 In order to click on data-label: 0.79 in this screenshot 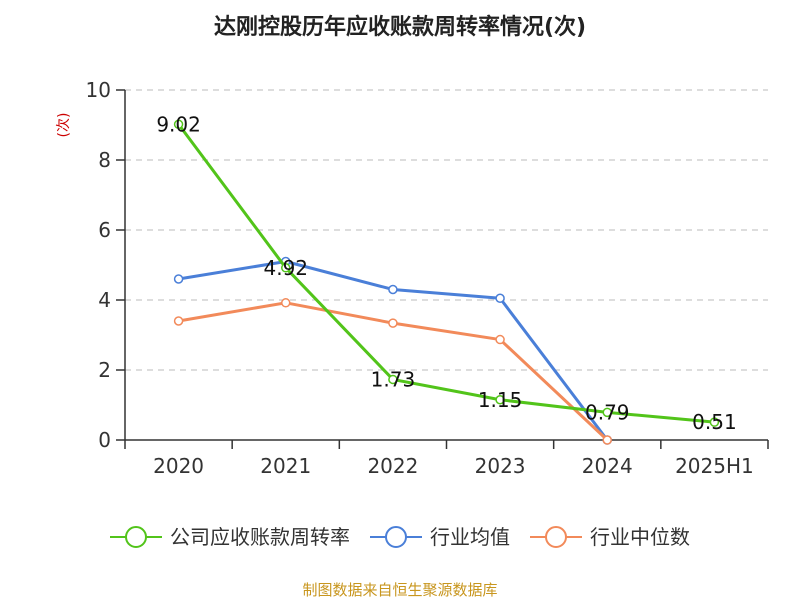, I will do `click(607, 412)`.